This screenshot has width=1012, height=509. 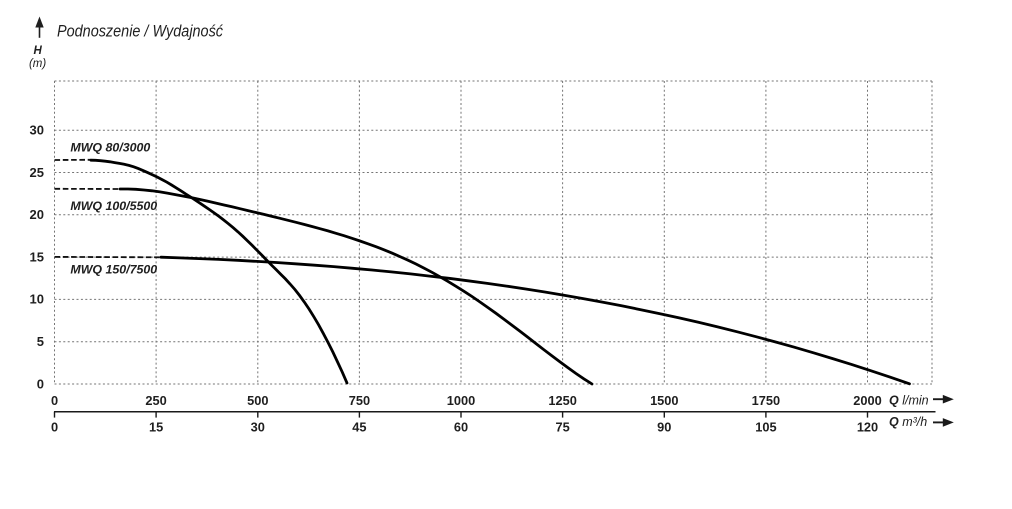 I want to click on svg-text: Podnoszenie / Wydajność, so click(x=140, y=31).